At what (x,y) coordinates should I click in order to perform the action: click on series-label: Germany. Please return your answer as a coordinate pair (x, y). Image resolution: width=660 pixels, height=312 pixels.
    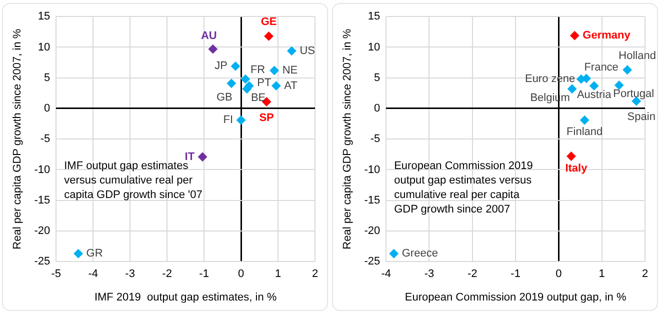
    Looking at the image, I should click on (607, 36).